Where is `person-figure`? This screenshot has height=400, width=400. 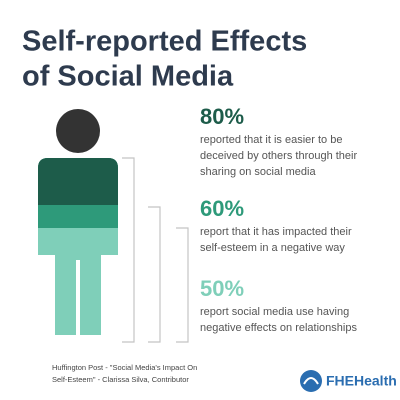 person-figure is located at coordinates (78, 222).